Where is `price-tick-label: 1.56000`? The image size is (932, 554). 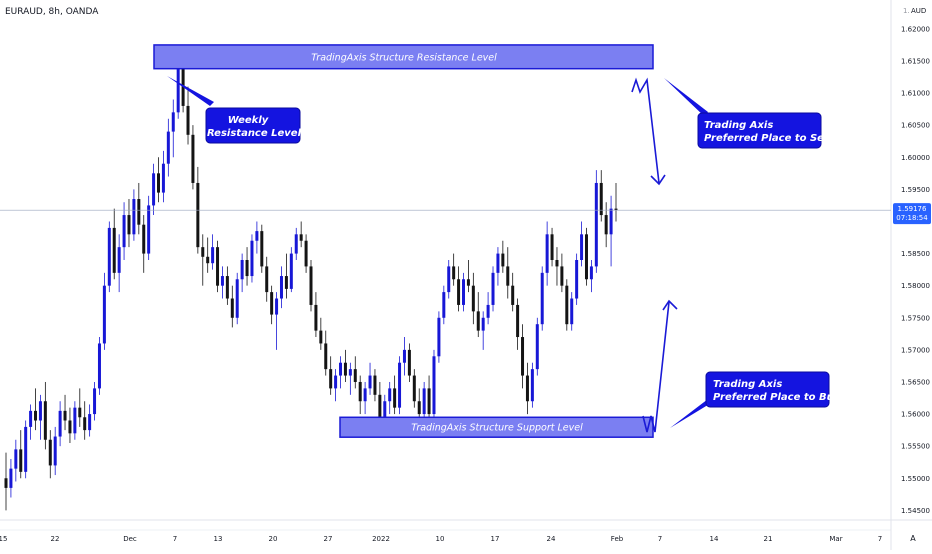 price-tick-label: 1.56000 is located at coordinates (915, 415).